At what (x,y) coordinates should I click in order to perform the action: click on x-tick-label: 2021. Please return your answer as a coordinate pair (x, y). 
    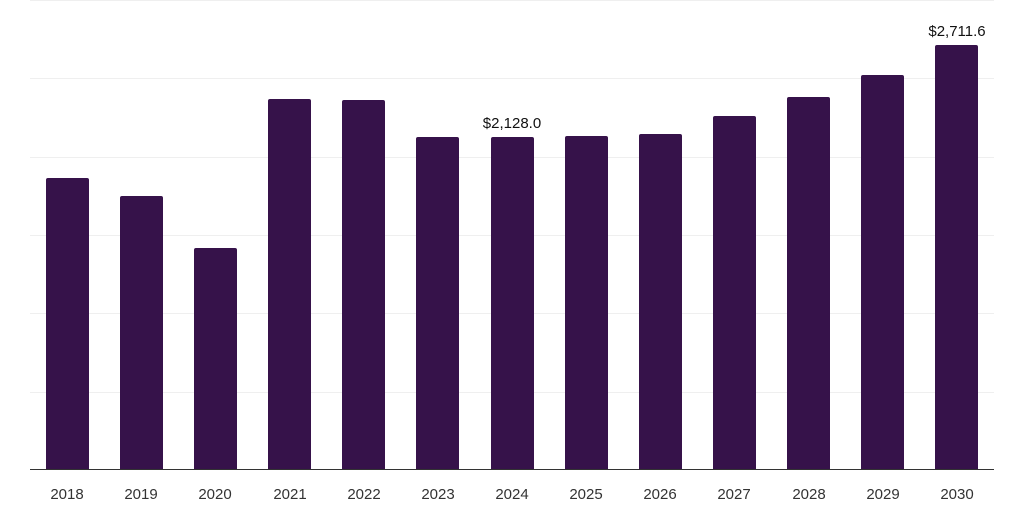
    Looking at the image, I should click on (290, 494).